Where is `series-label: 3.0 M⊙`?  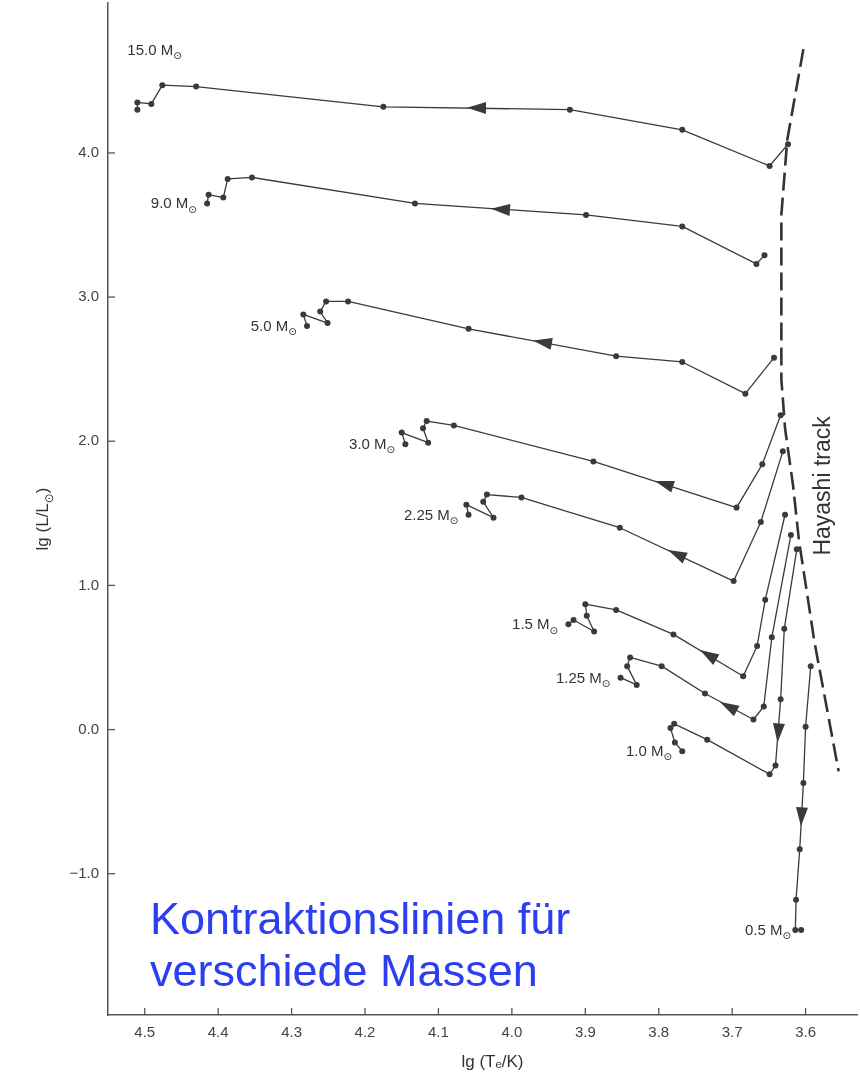 series-label: 3.0 M⊙ is located at coordinates (372, 445).